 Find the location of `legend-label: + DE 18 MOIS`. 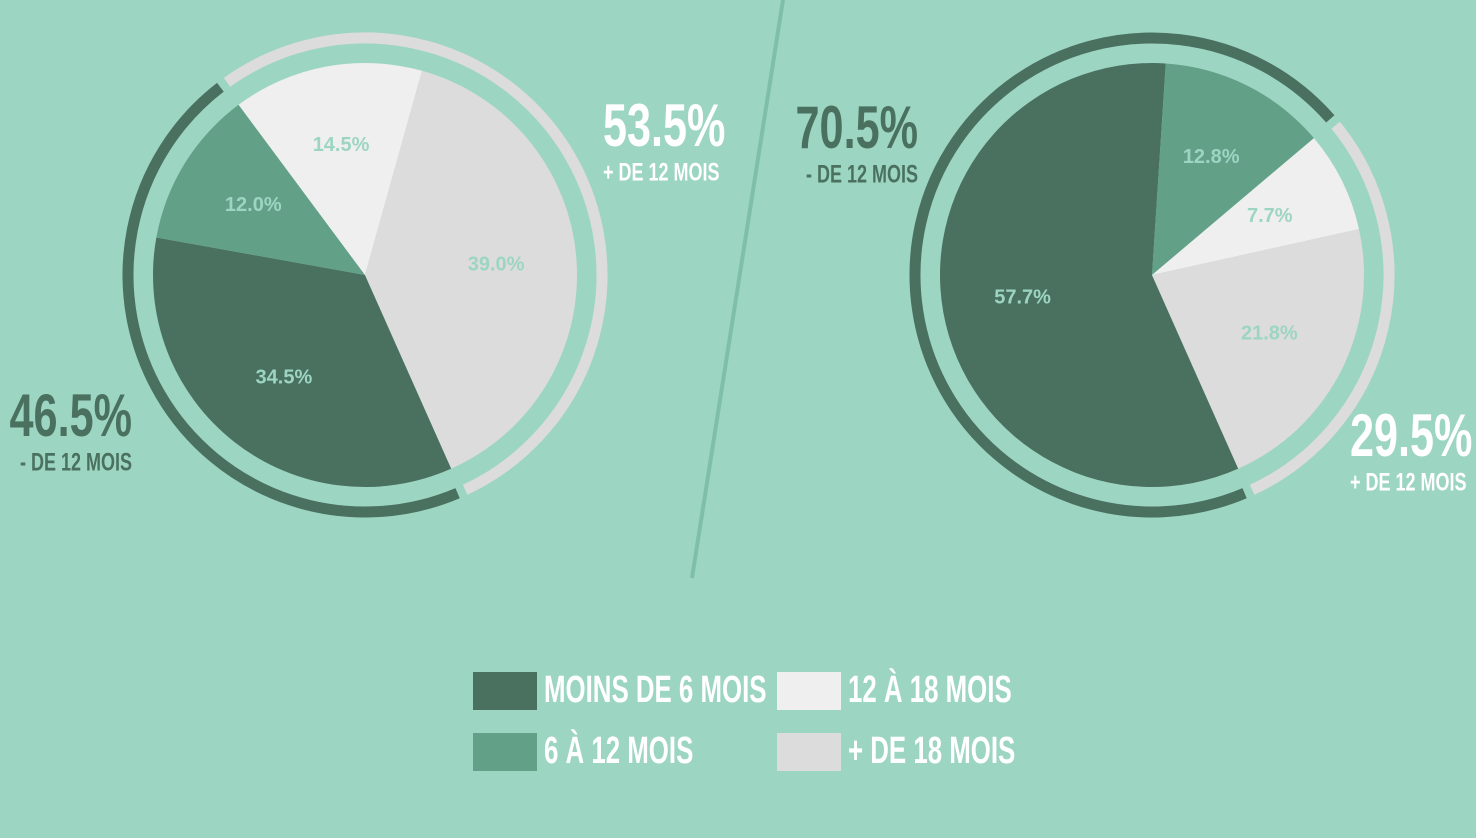

legend-label: + DE 18 MOIS is located at coordinates (931, 750).